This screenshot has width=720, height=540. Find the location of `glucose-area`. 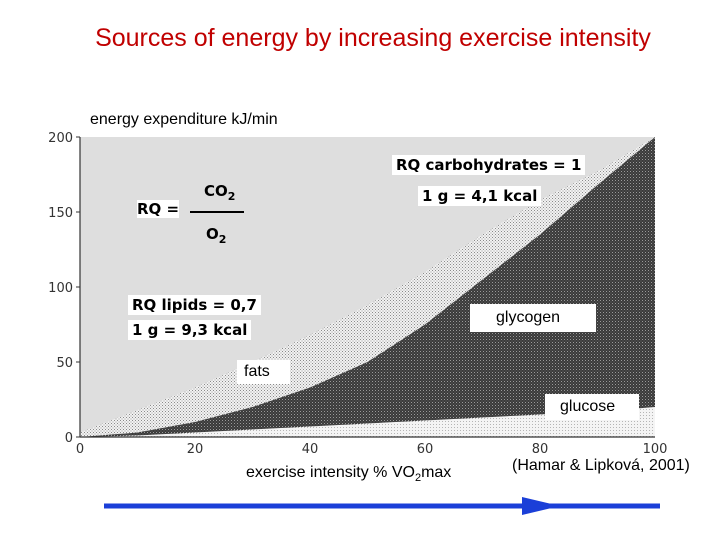

glucose-area is located at coordinates (367, 422).